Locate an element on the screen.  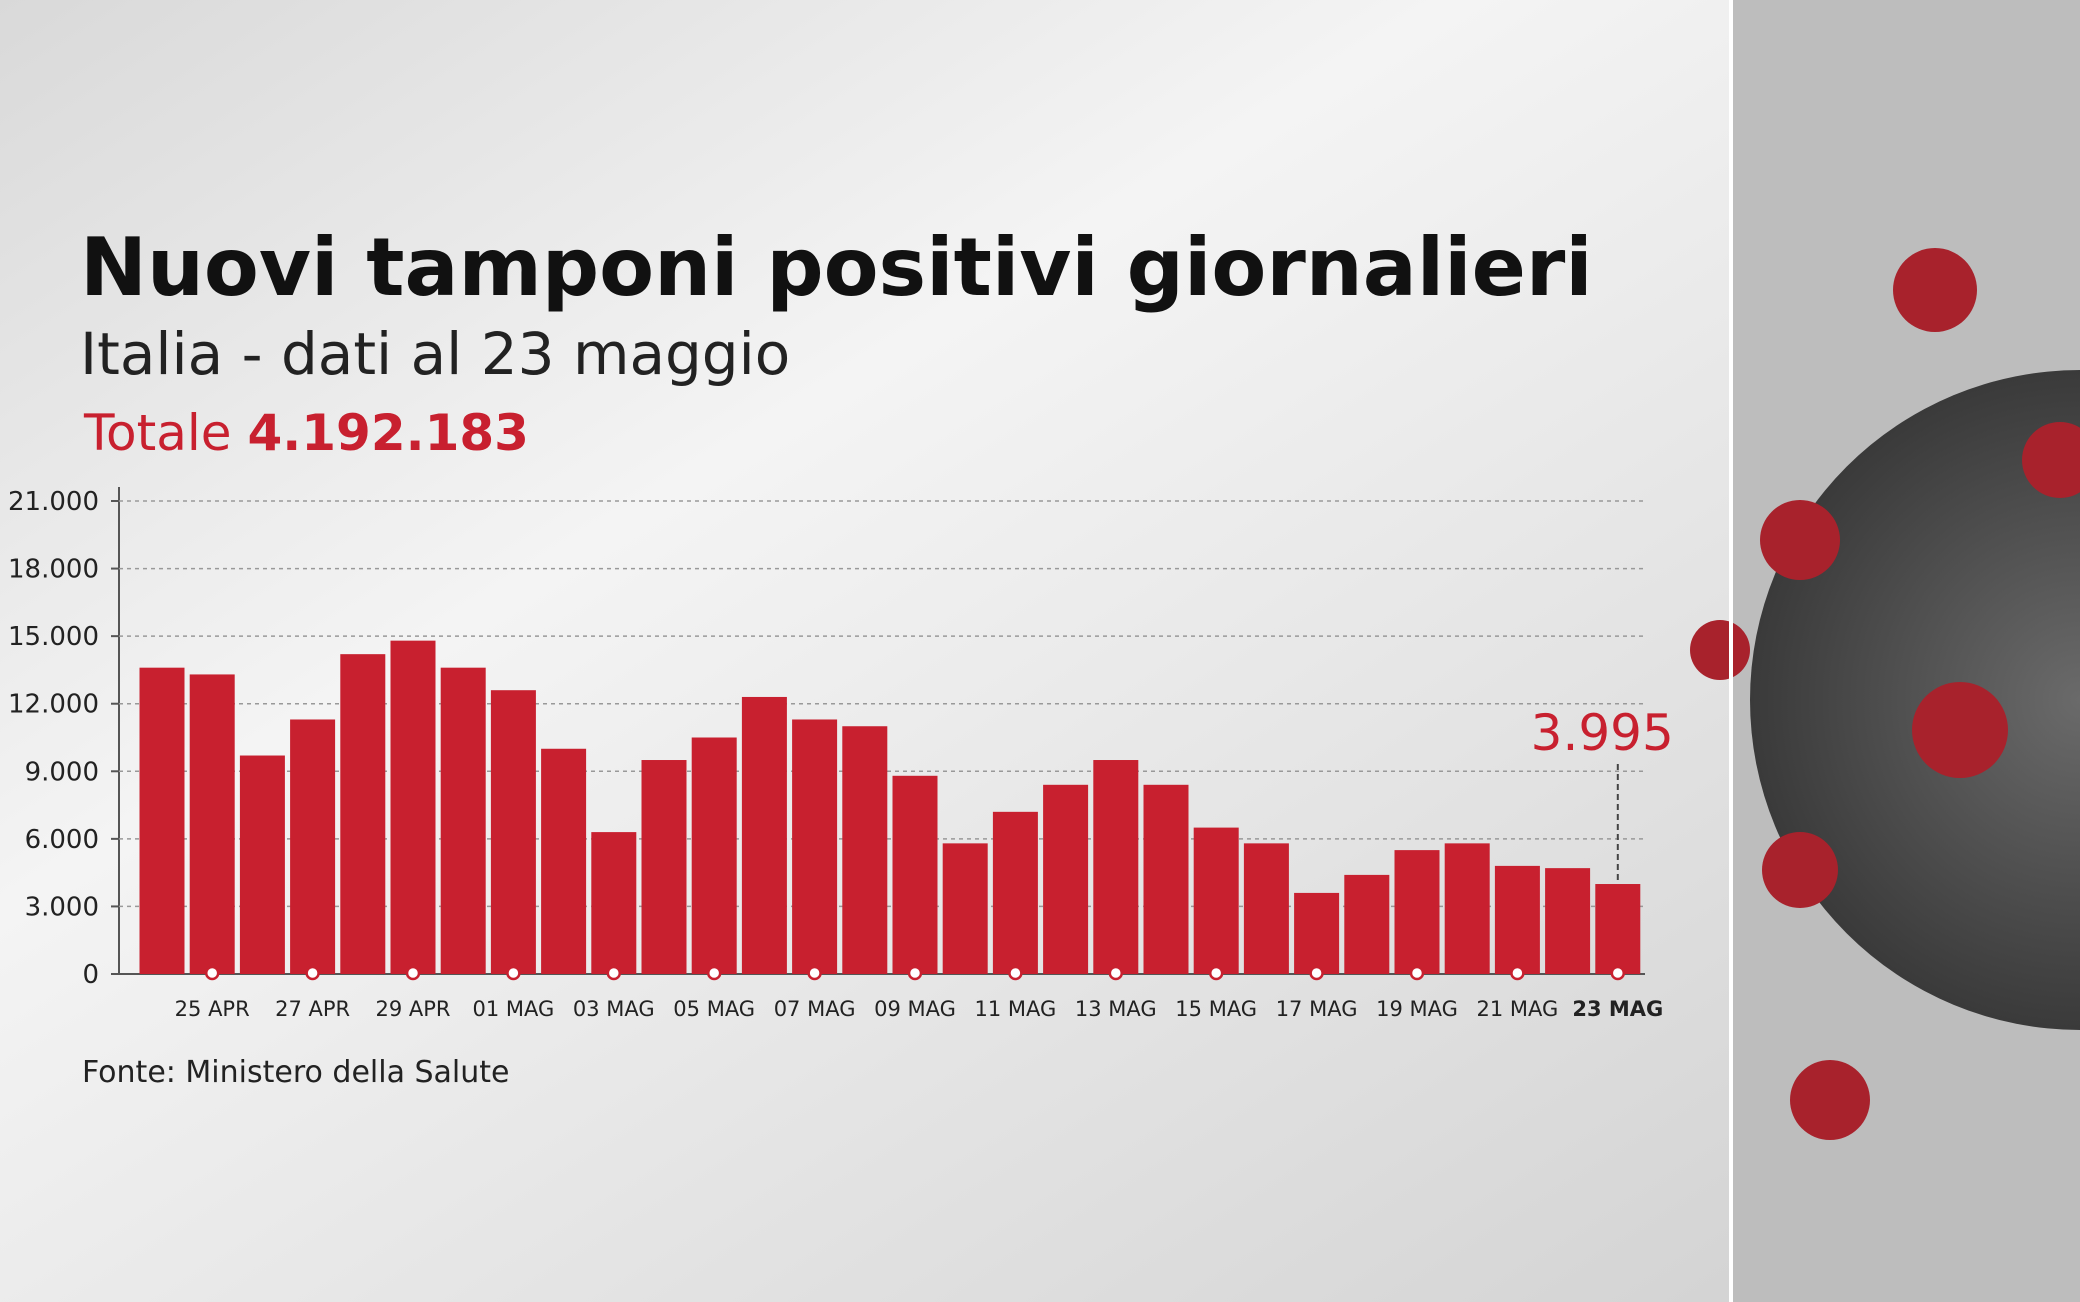
x-tick-label: 13 MAG is located at coordinates (1116, 1009).